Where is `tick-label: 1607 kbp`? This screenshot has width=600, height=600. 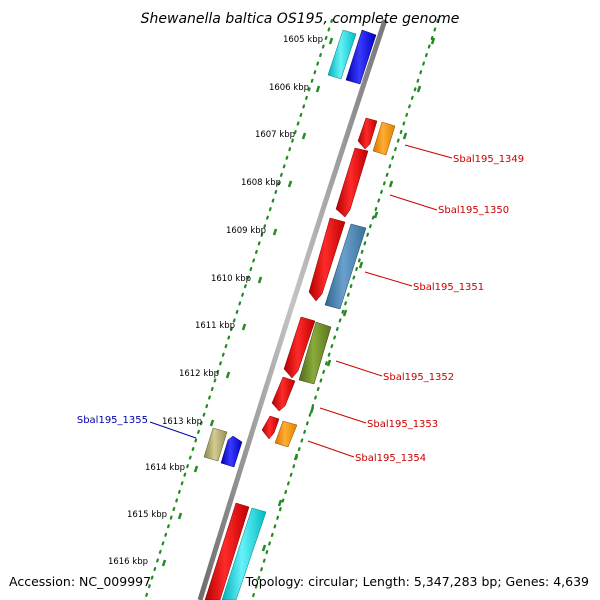 tick-label: 1607 kbp is located at coordinates (275, 135).